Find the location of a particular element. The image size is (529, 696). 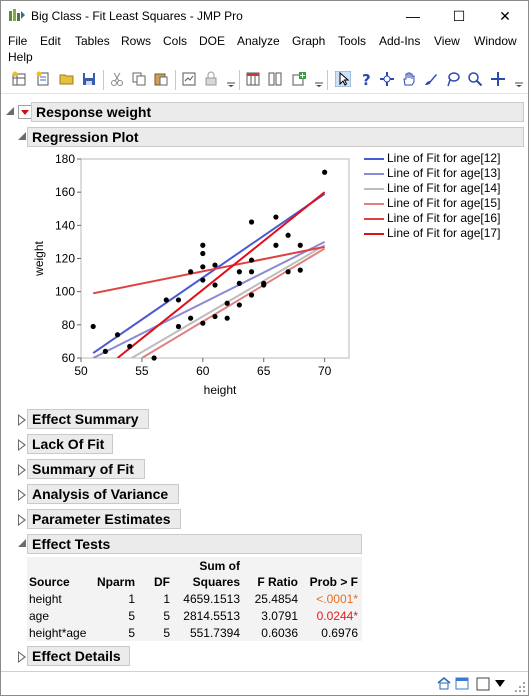

effect-tests-header: Effect Tests is located at coordinates (194, 544).